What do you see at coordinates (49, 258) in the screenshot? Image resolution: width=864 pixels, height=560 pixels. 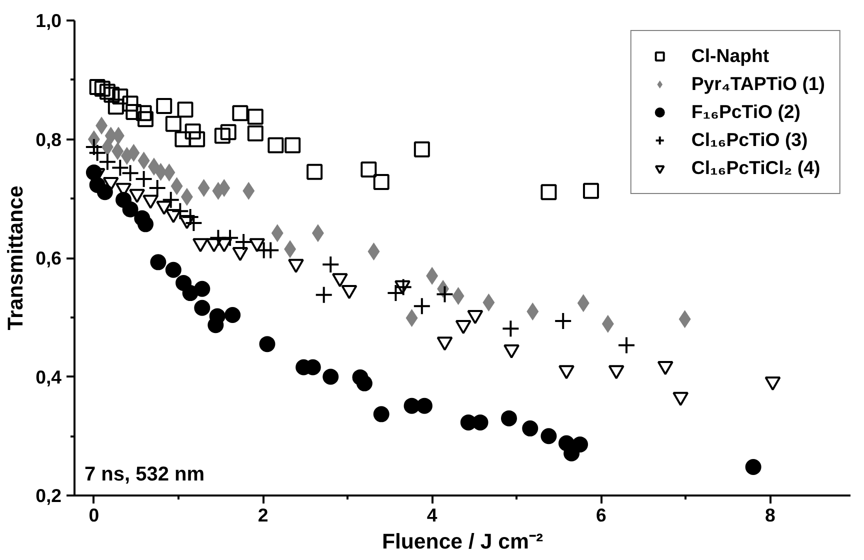 I see `y-tick-label: 0,6` at bounding box center [49, 258].